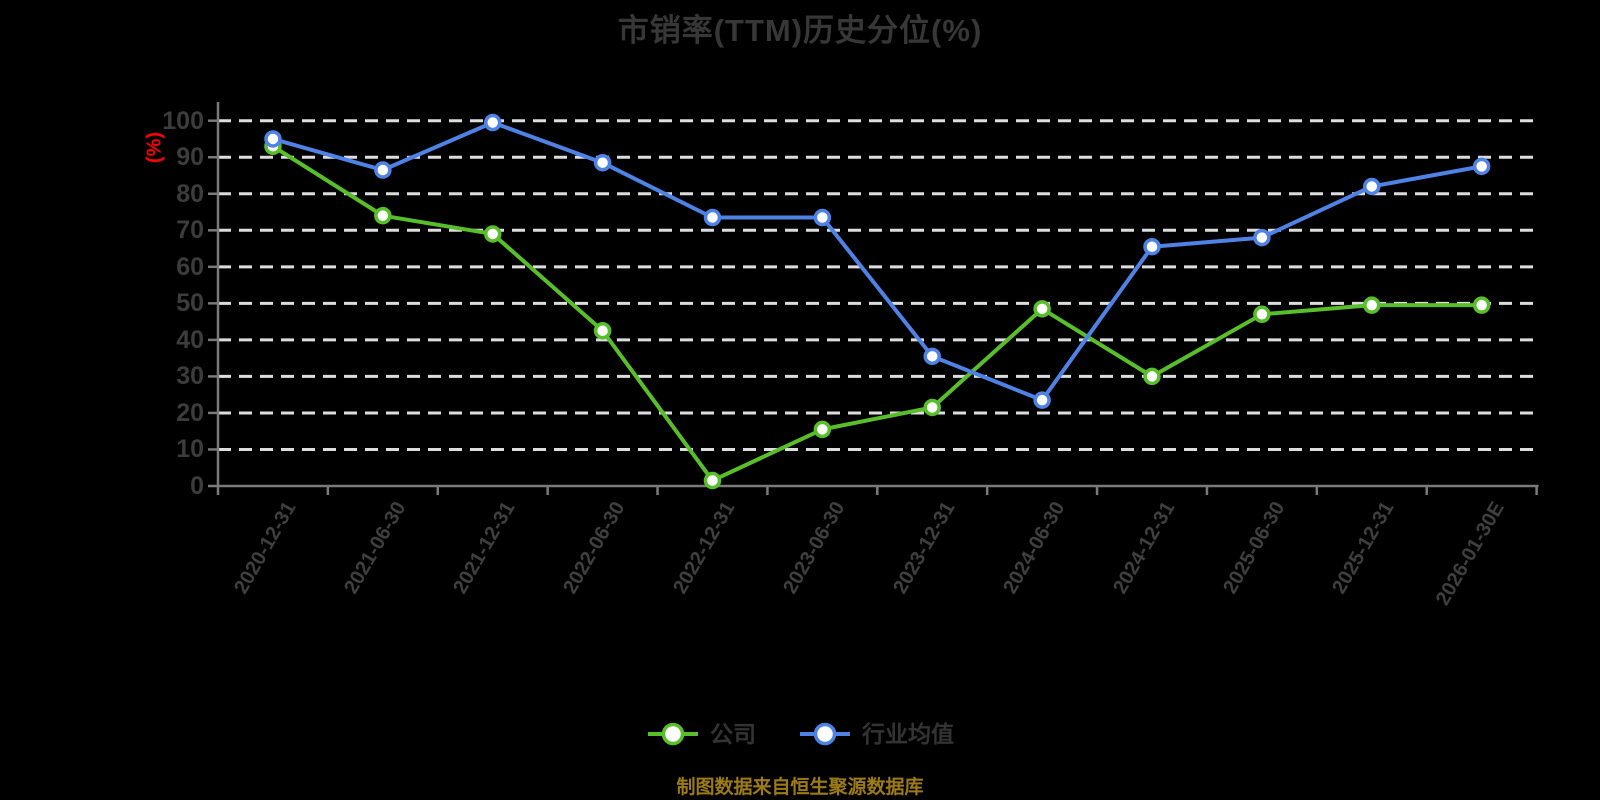 The height and width of the screenshot is (800, 1600). I want to click on y-axis-label-70: 70, so click(190, 230).